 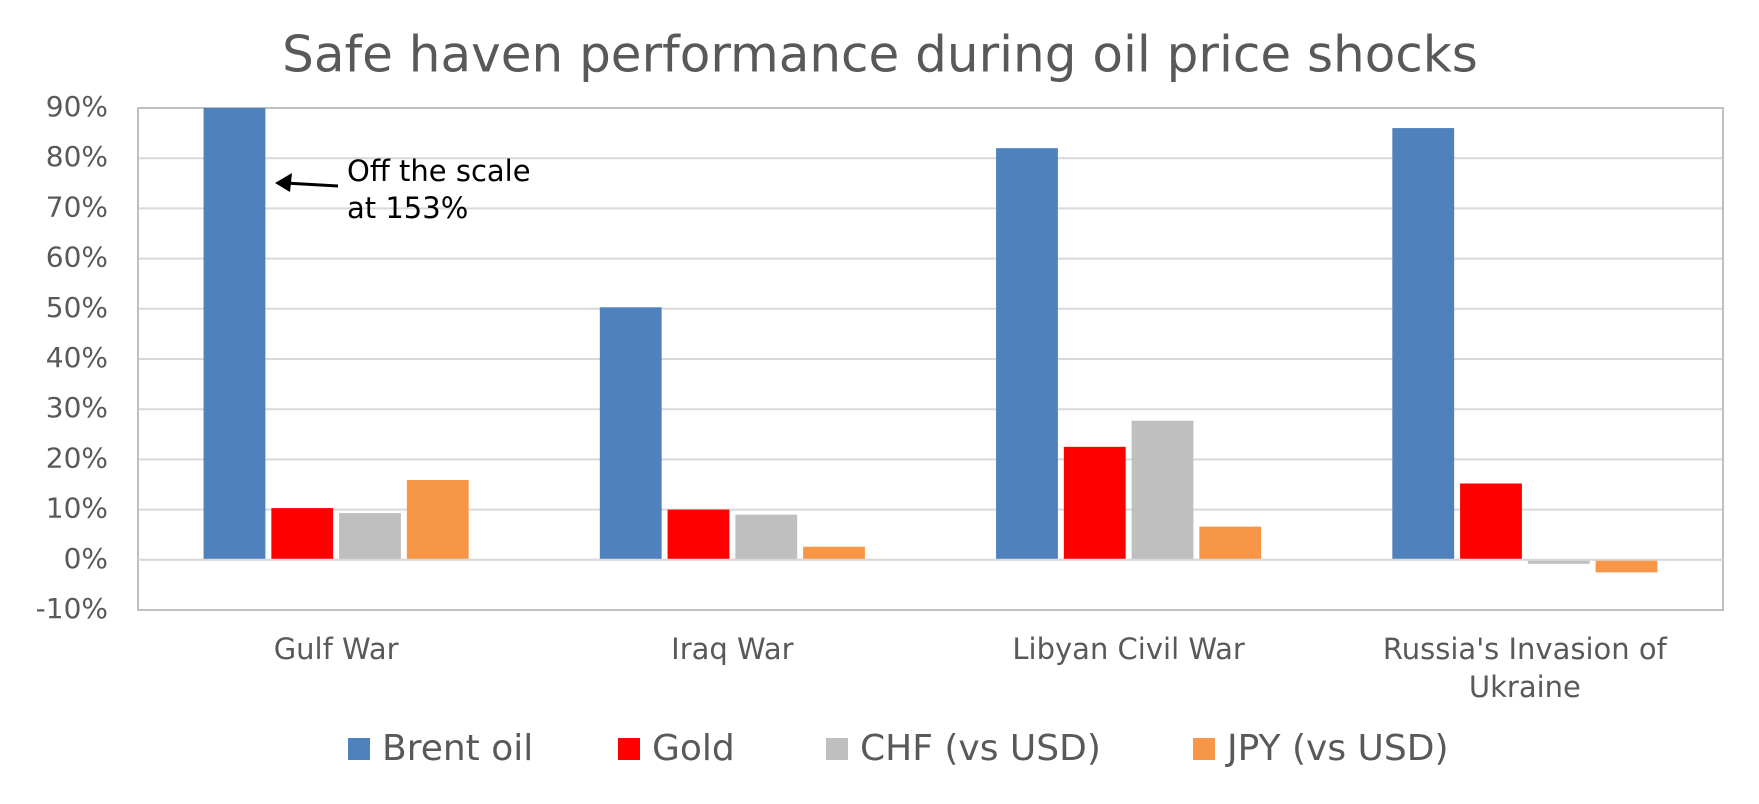 I want to click on annotation: at 153%, so click(x=407, y=208).